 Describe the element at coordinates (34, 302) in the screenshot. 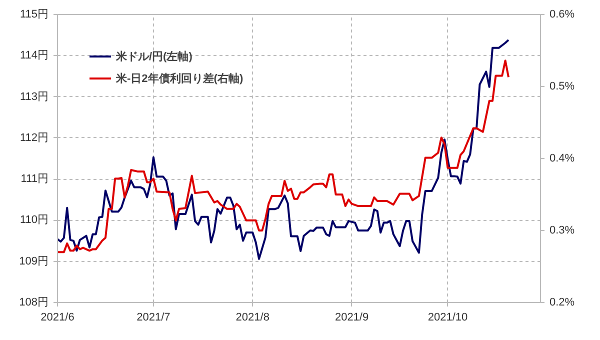

I see `y-tick-label: 108円` at that location.